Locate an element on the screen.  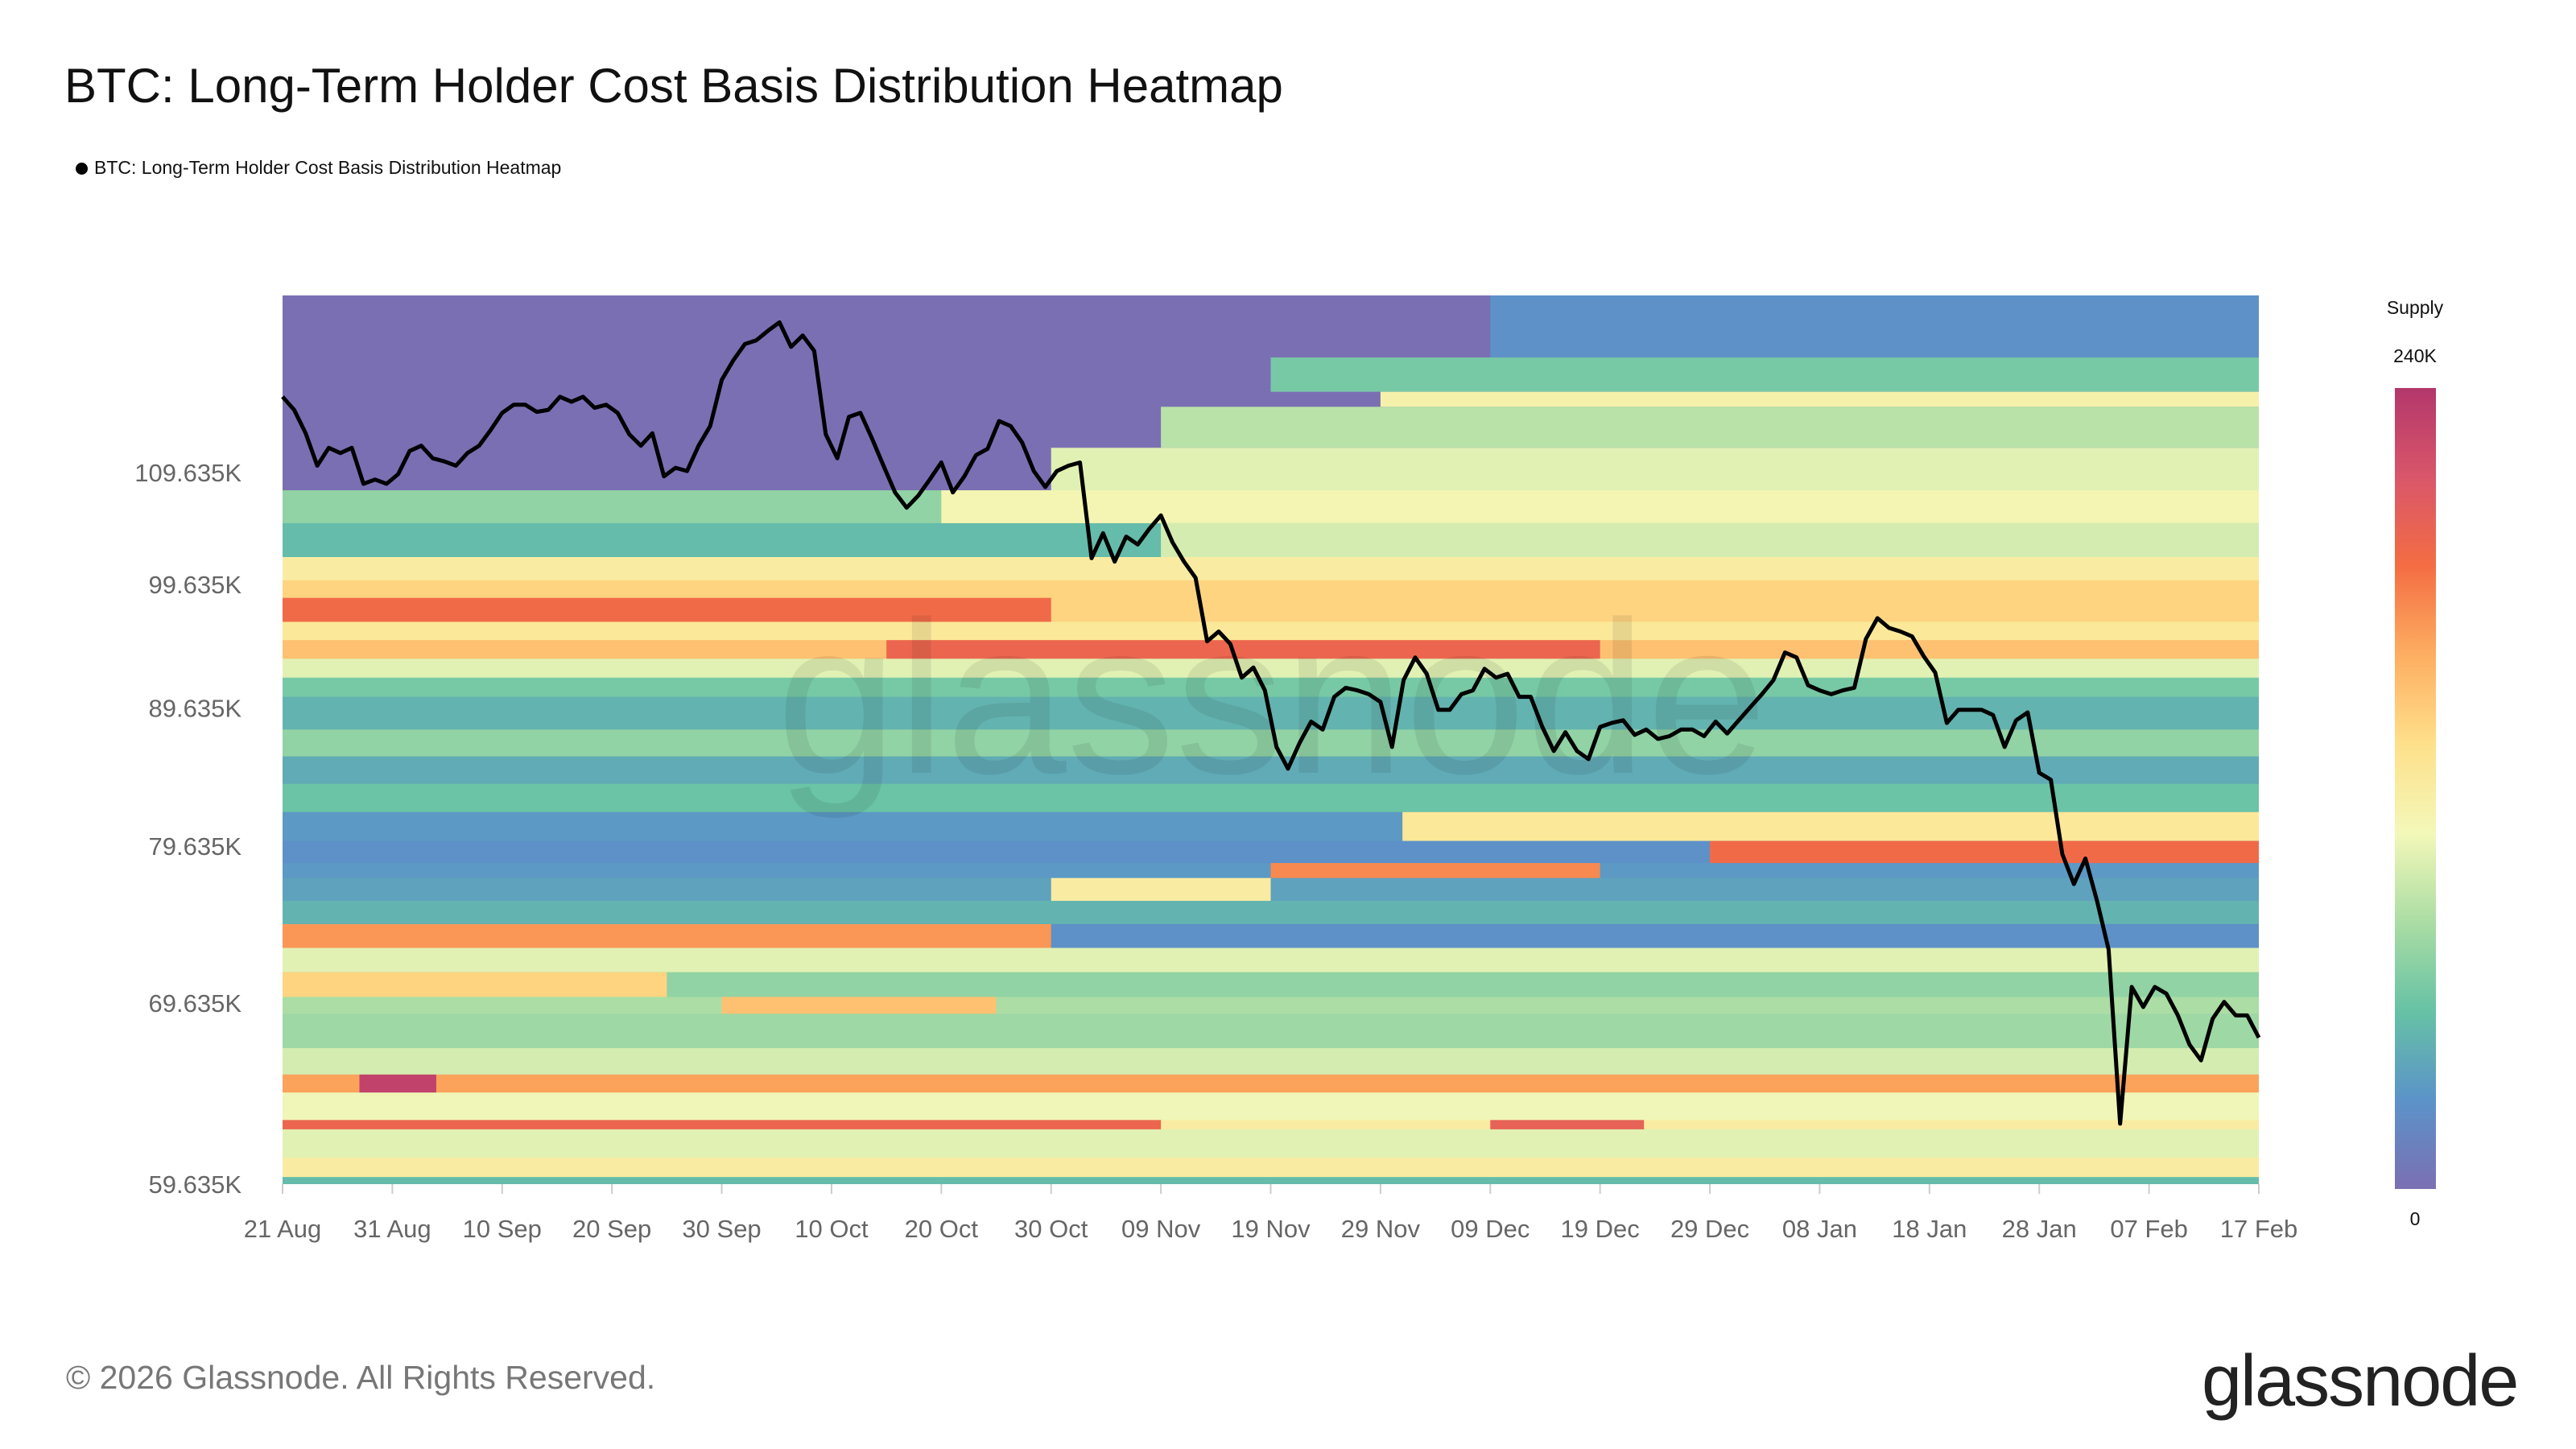
copyright-footer: © 2026 Glassnode. All Rights Reserved. is located at coordinates (361, 1377).